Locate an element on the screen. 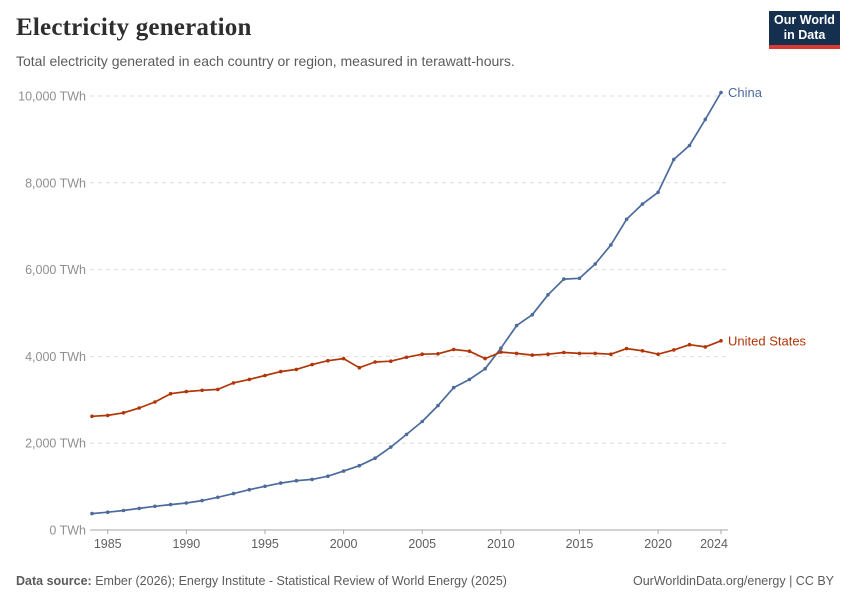 The width and height of the screenshot is (850, 600). page-title: Electricity generation is located at coordinates (134, 27).